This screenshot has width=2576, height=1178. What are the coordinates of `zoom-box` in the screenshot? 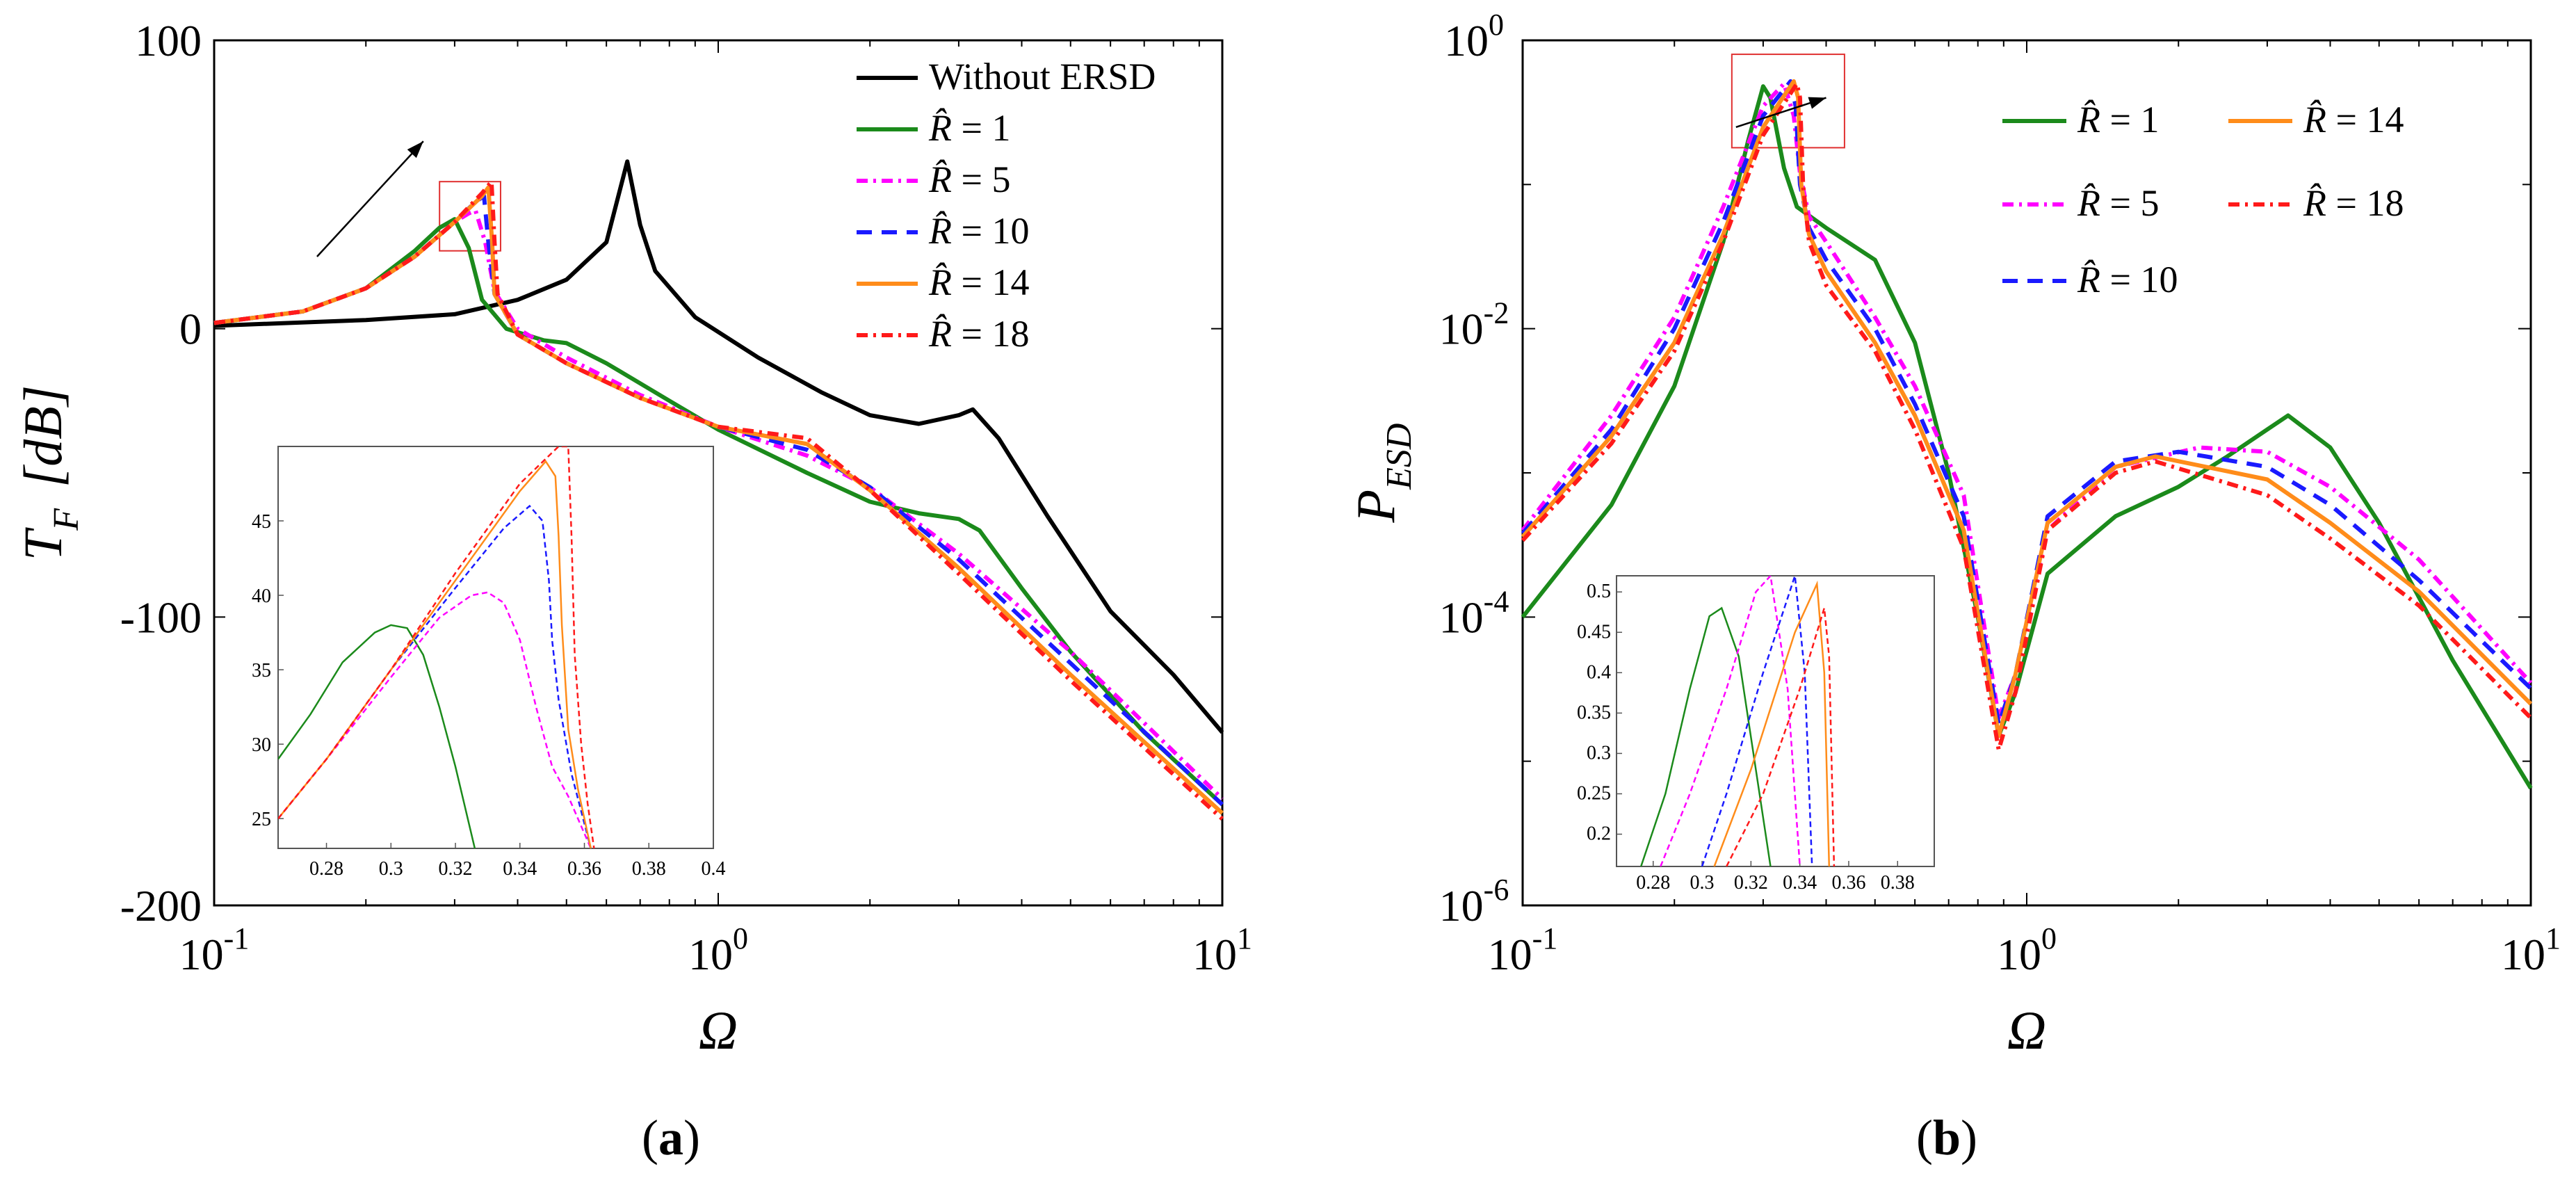 It's located at (1788, 101).